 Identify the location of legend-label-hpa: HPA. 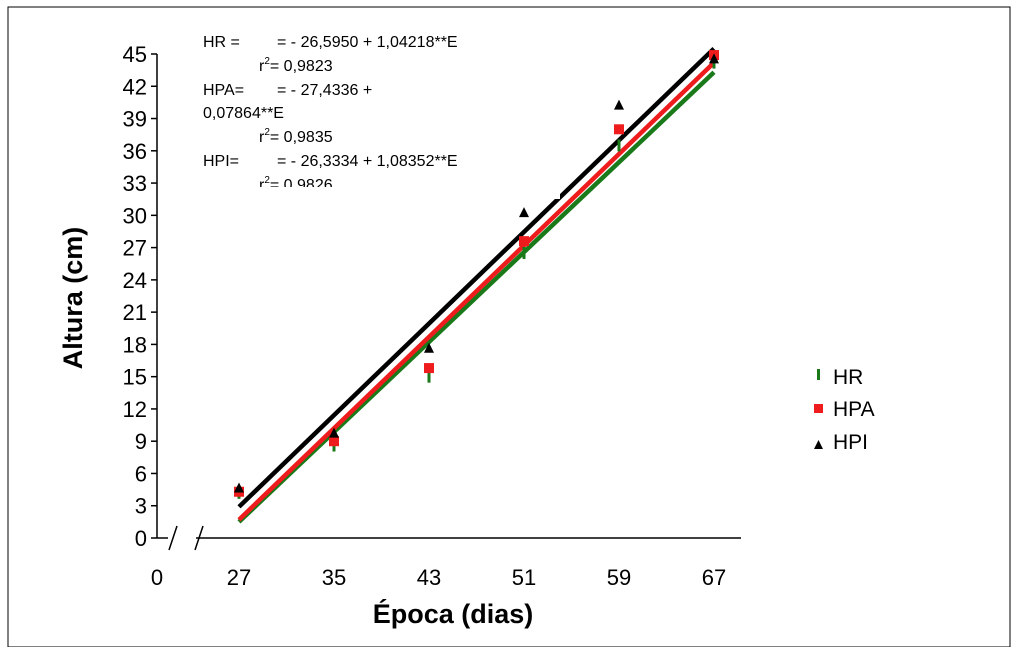
(854, 409).